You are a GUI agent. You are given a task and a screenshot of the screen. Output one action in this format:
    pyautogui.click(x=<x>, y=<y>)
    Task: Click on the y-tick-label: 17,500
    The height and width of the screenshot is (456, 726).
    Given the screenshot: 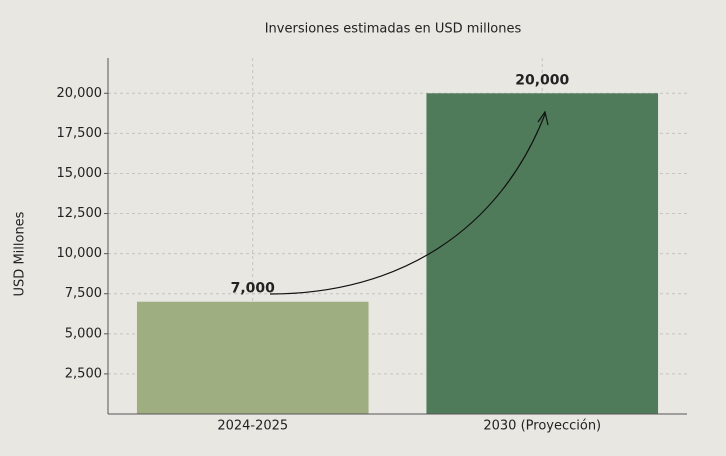 What is the action you would take?
    pyautogui.click(x=80, y=133)
    